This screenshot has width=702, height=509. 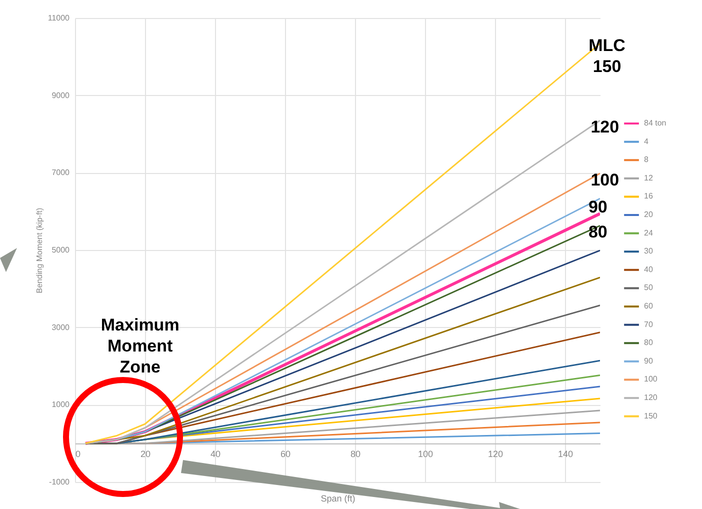 What do you see at coordinates (649, 251) in the screenshot?
I see `legend-label: 30` at bounding box center [649, 251].